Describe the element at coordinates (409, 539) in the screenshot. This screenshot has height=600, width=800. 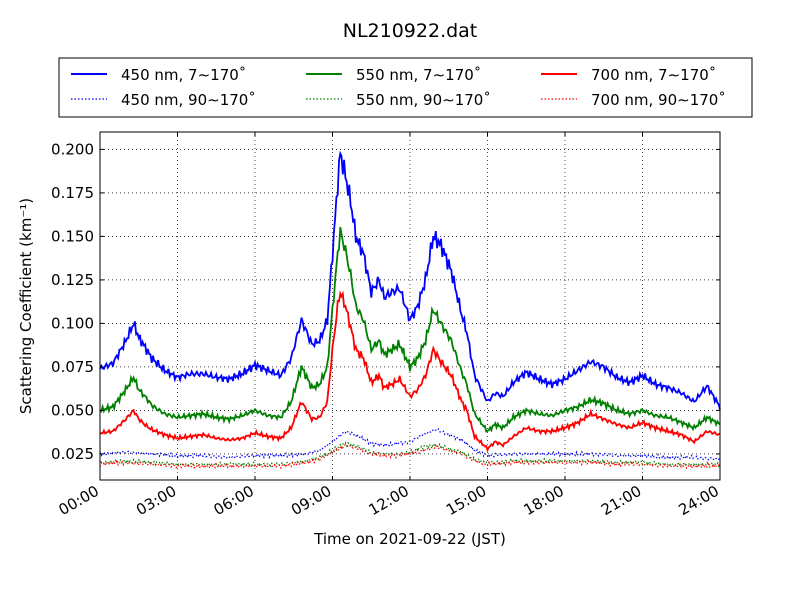
I see `x-axis-label: Time on 2021-09-22 (JST)` at that location.